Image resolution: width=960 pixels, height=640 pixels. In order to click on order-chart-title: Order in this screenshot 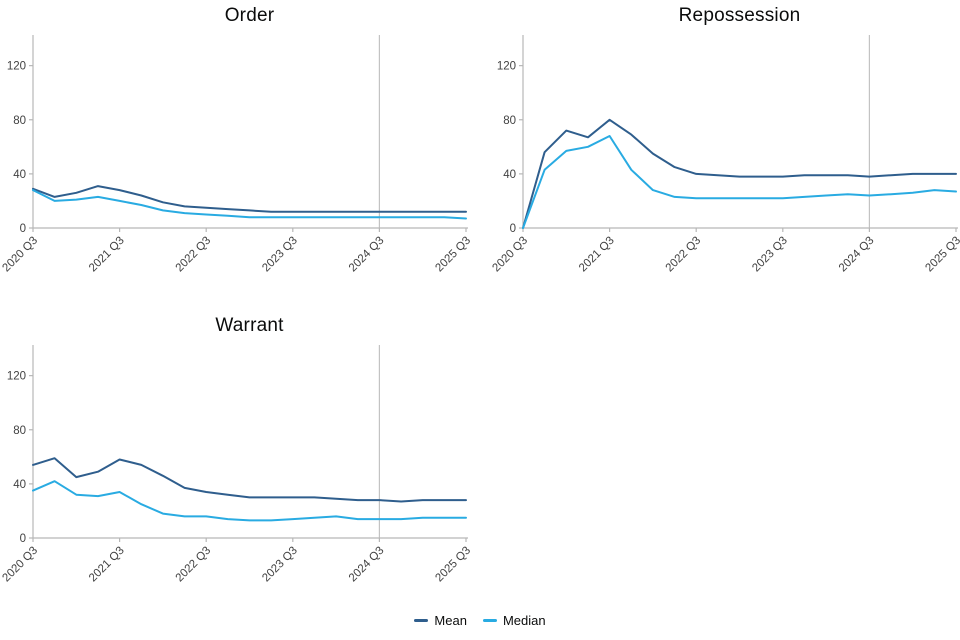, I will do `click(249, 15)`.